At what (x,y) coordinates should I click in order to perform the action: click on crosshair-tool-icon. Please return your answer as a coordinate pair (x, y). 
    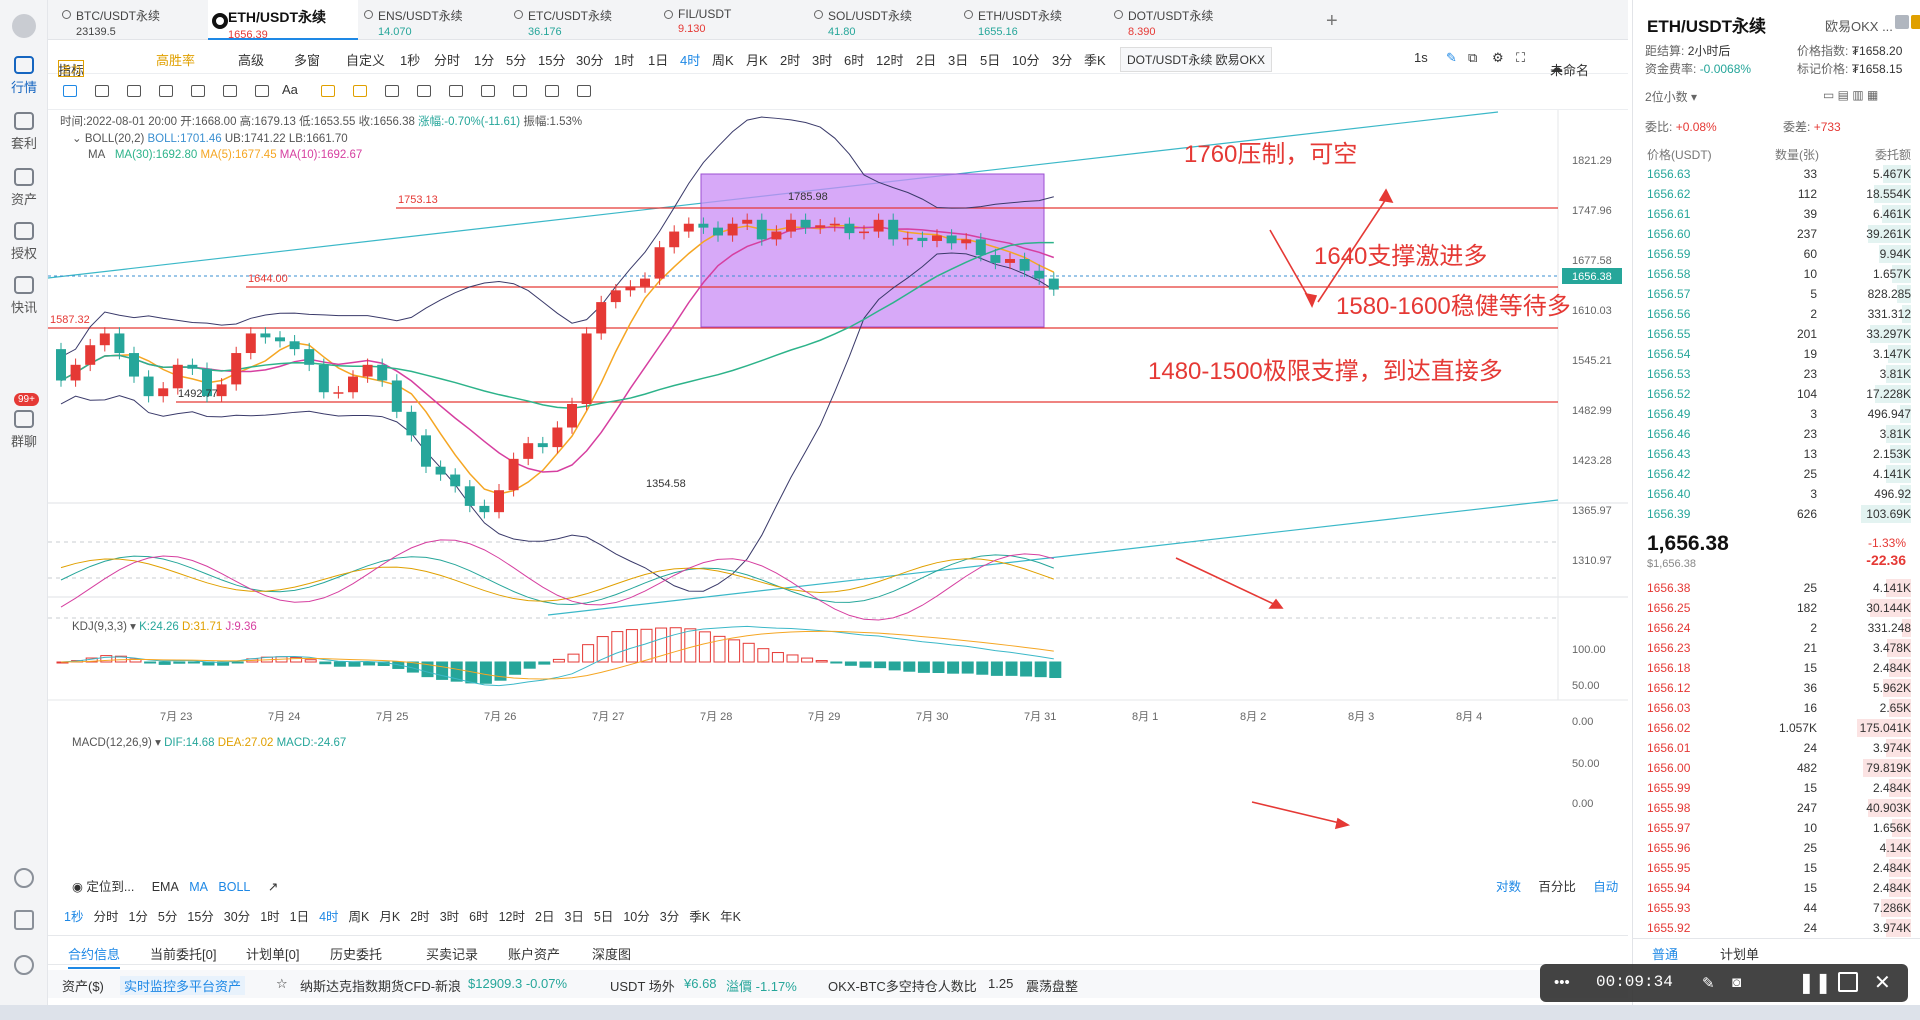
    Looking at the image, I should click on (70, 91).